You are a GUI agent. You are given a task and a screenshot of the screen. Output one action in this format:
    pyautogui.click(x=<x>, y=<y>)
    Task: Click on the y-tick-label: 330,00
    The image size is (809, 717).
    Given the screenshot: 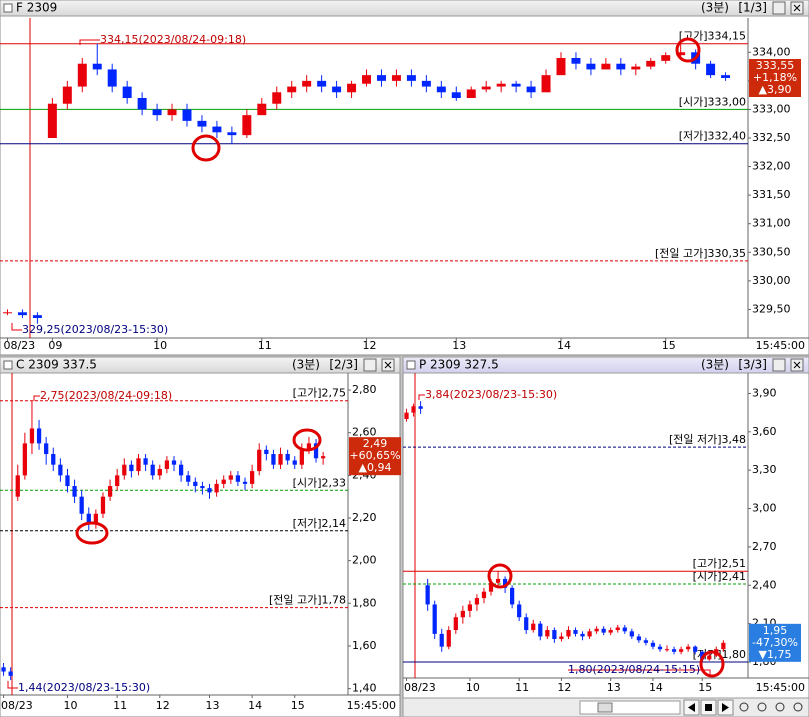 What is the action you would take?
    pyautogui.click(x=771, y=280)
    